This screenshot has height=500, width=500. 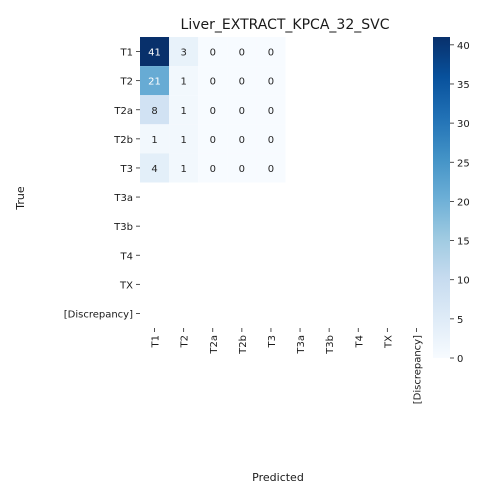 What do you see at coordinates (123, 140) in the screenshot?
I see `y-tick-label: T2b` at bounding box center [123, 140].